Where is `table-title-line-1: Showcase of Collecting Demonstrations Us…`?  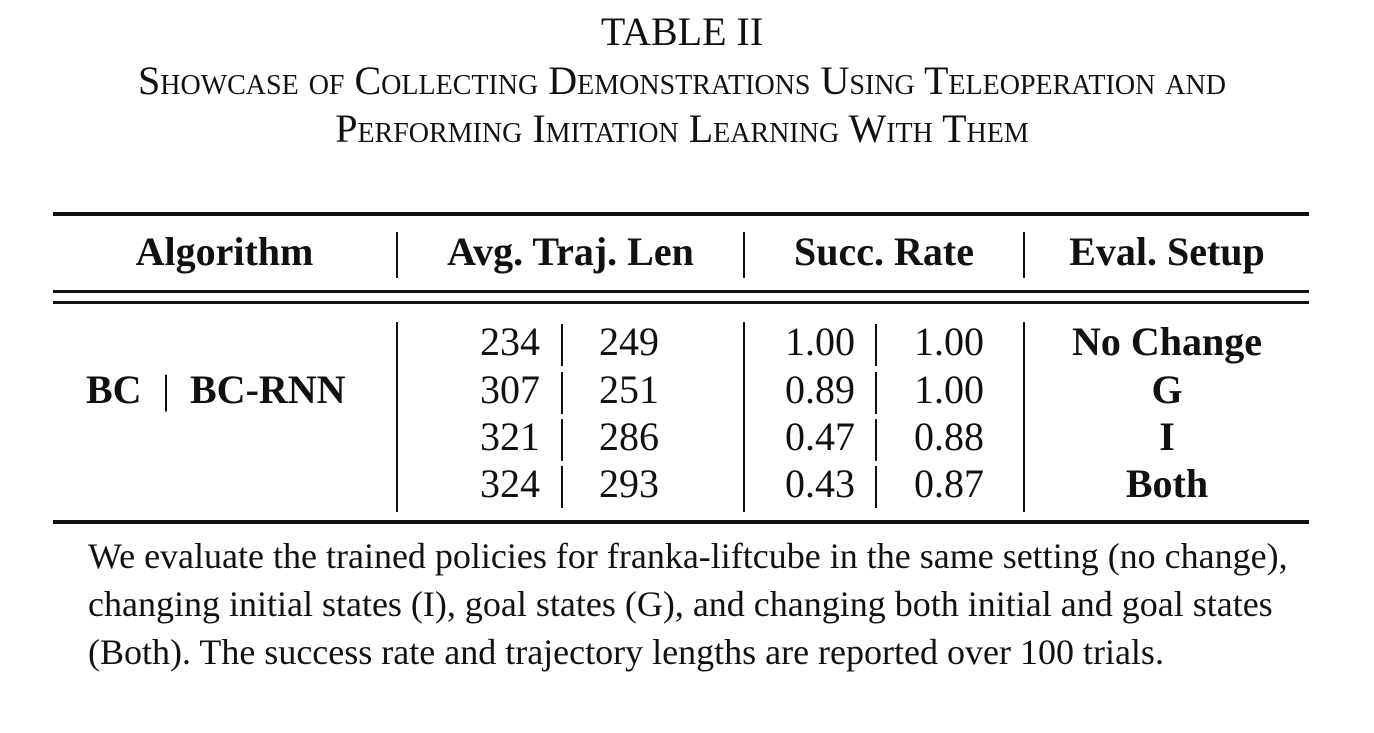
table-title-line-1: Showcase of Collecting Demonstrations Us… is located at coordinates (682, 80).